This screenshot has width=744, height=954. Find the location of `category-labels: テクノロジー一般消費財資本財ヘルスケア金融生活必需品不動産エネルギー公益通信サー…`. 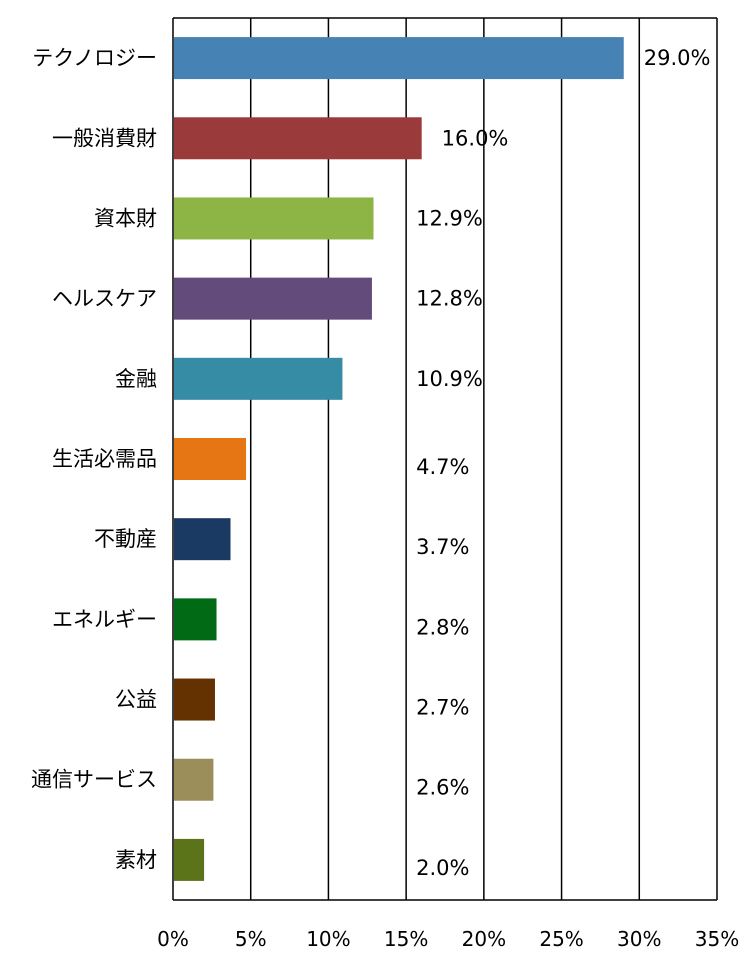

category-labels: テクノロジー一般消費財資本財ヘルスケア金融生活必需品不動産エネルギー公益通信サー… is located at coordinates (94, 459).